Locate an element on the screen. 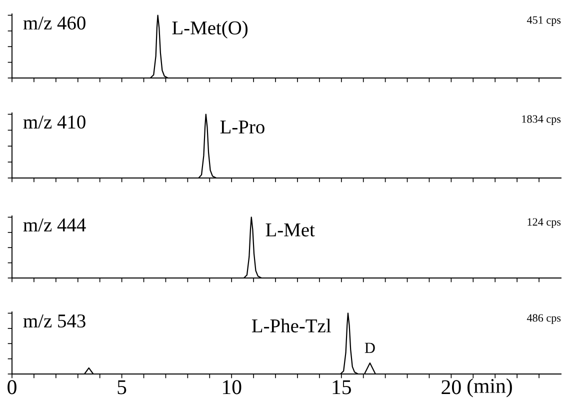  annotation: 1834 cps is located at coordinates (541, 120).